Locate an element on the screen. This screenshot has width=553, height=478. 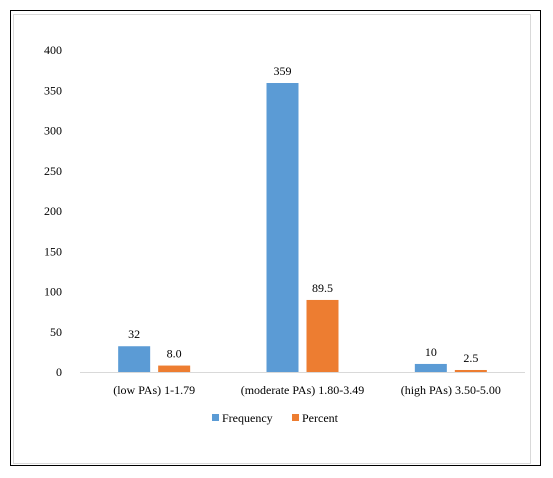
data-label-frequency-1: 359 is located at coordinates (283, 71).